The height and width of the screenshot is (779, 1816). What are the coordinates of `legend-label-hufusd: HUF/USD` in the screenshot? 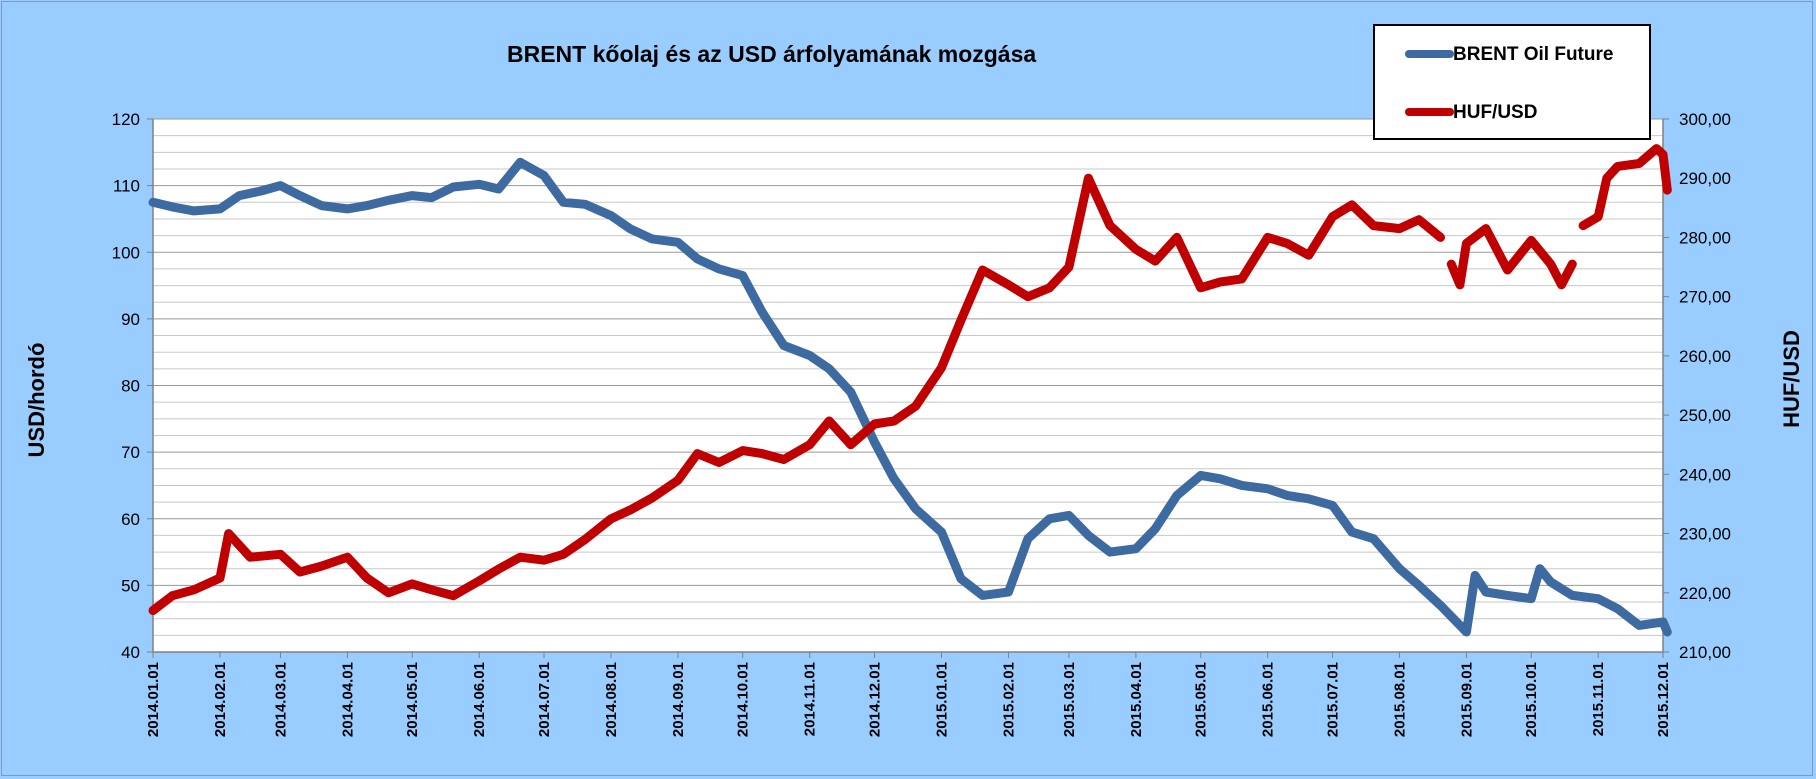 It's located at (1495, 112).